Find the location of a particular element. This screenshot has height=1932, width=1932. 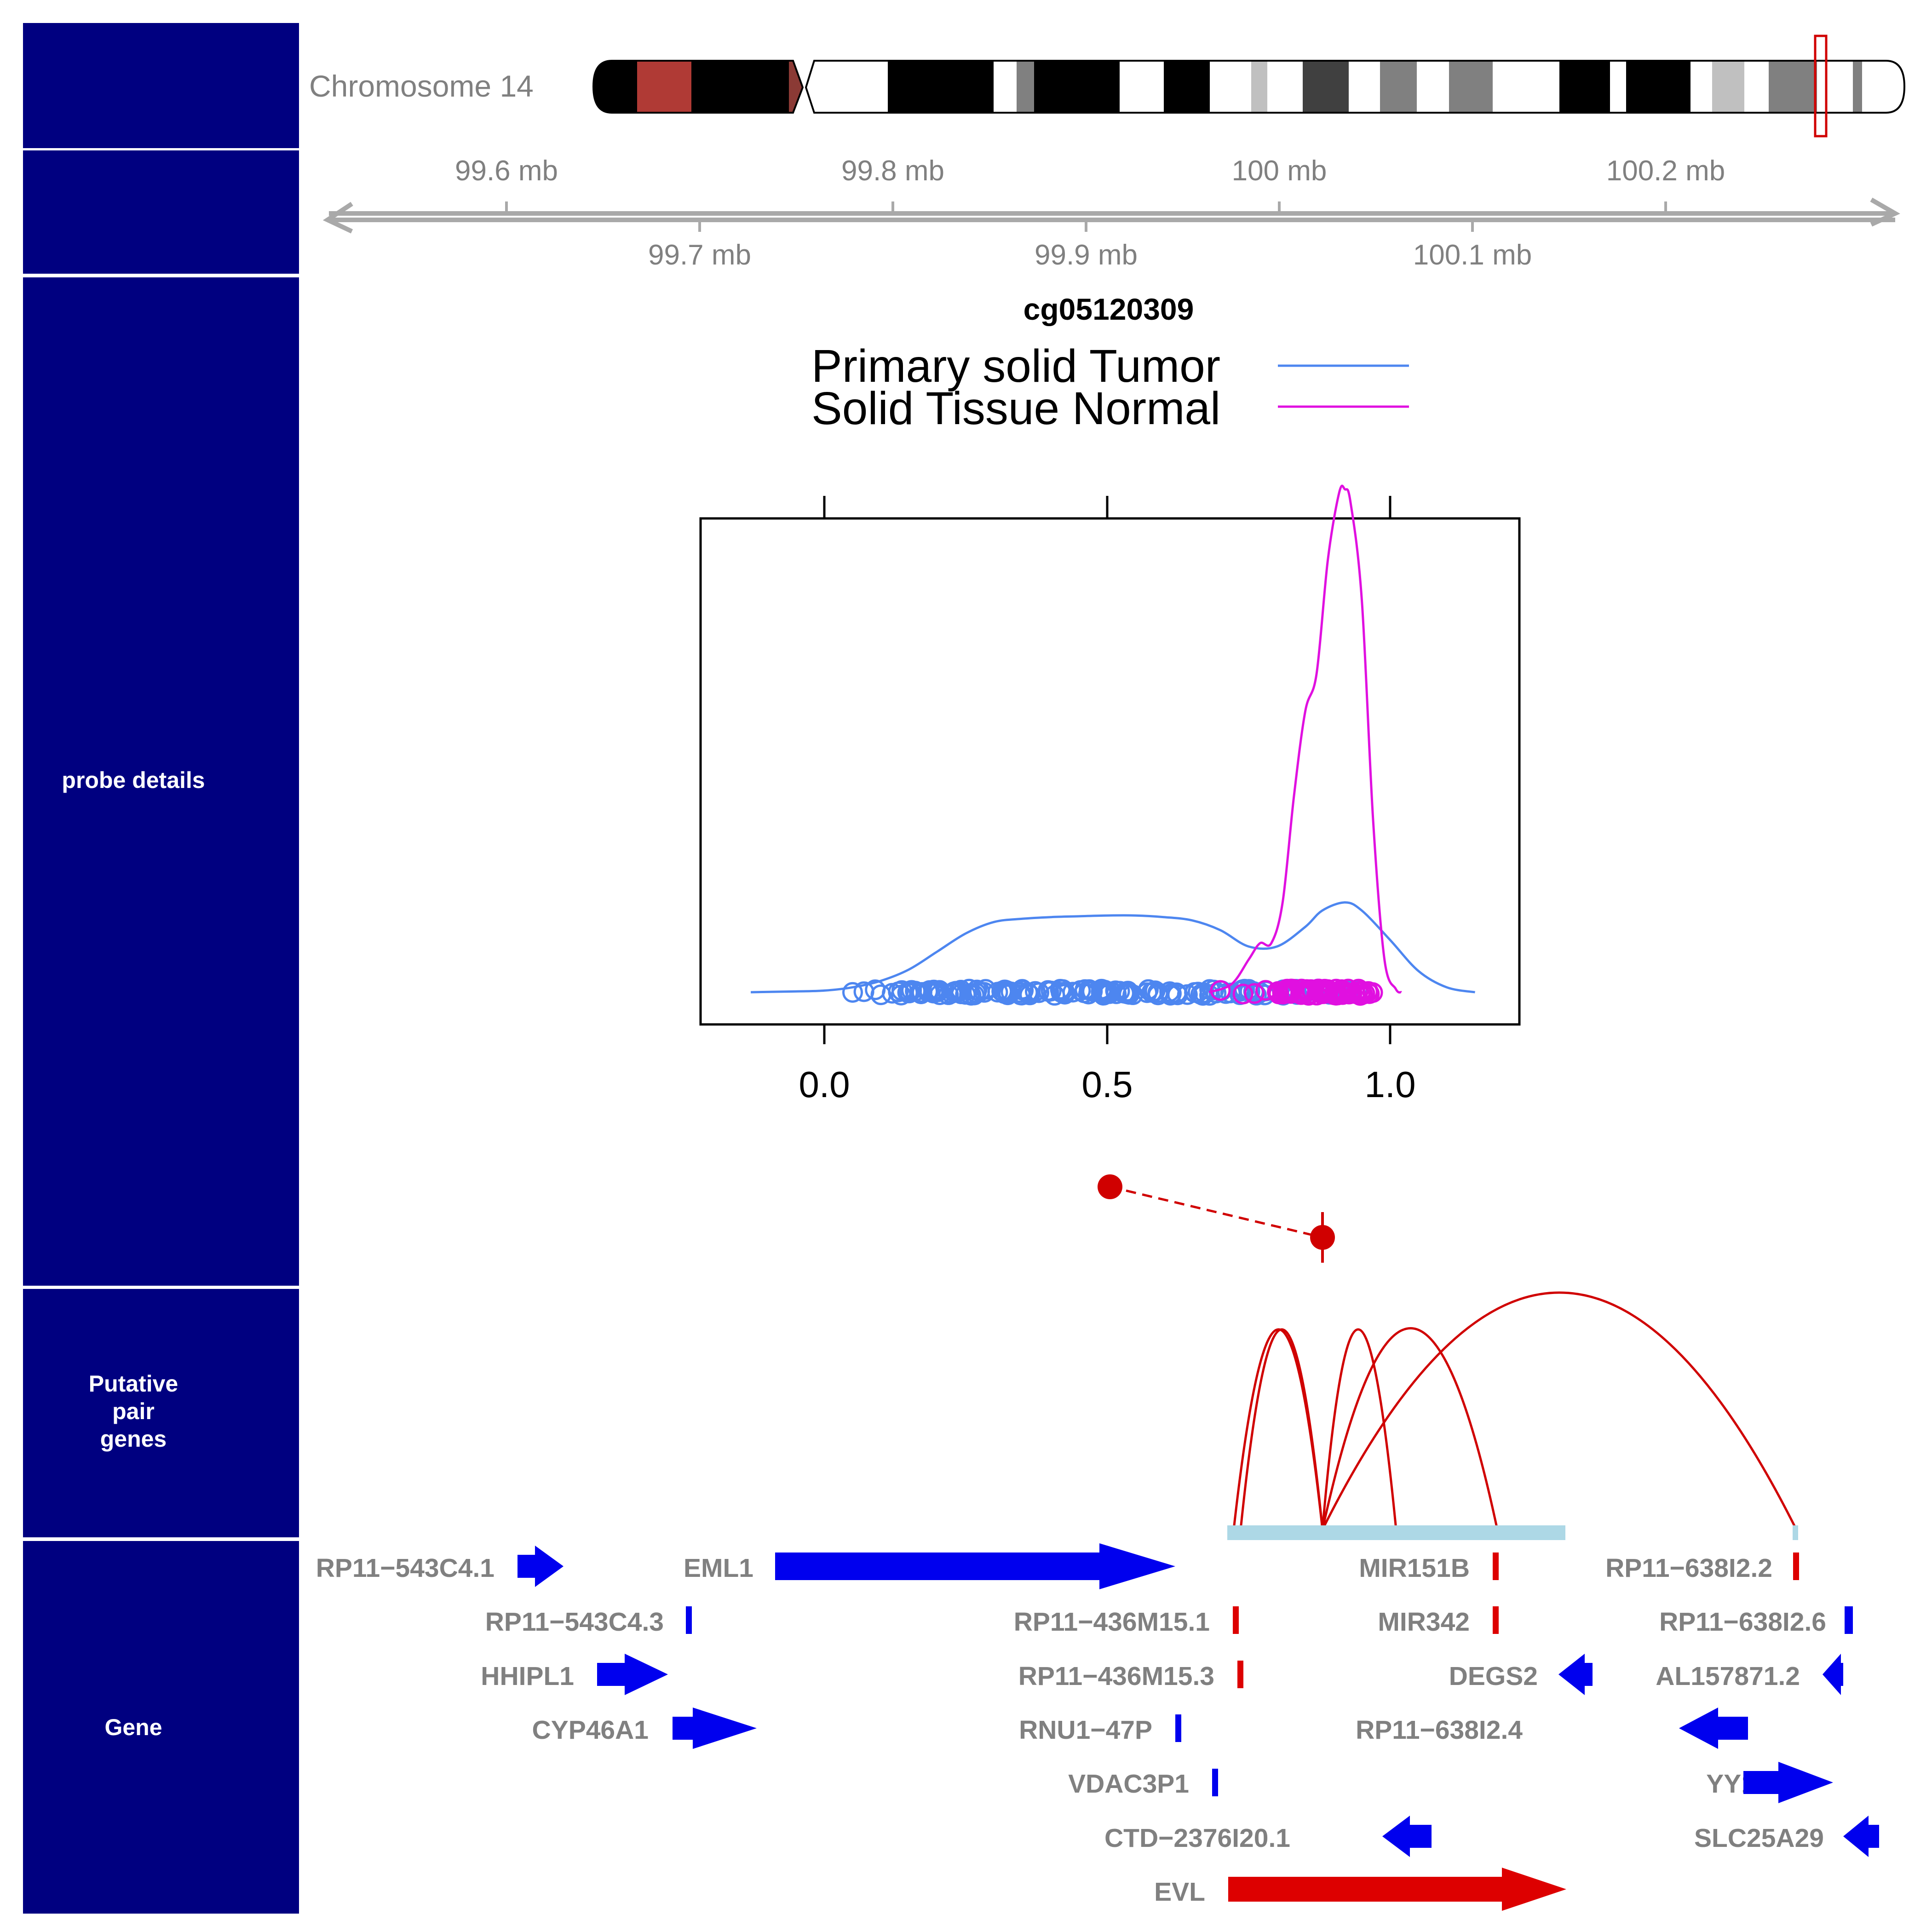

gene-label: RP11−638I2.2 is located at coordinates (1688, 1568).